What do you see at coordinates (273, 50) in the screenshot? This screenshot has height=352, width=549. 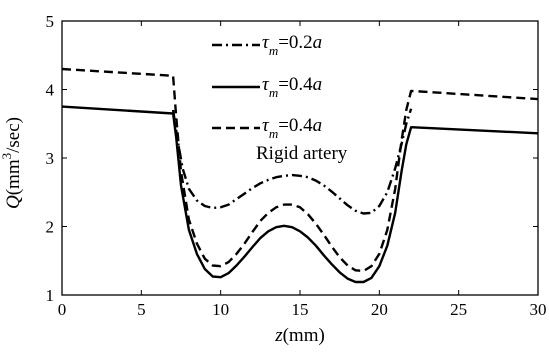 I see `legend-entry-1-sub: m` at bounding box center [273, 50].